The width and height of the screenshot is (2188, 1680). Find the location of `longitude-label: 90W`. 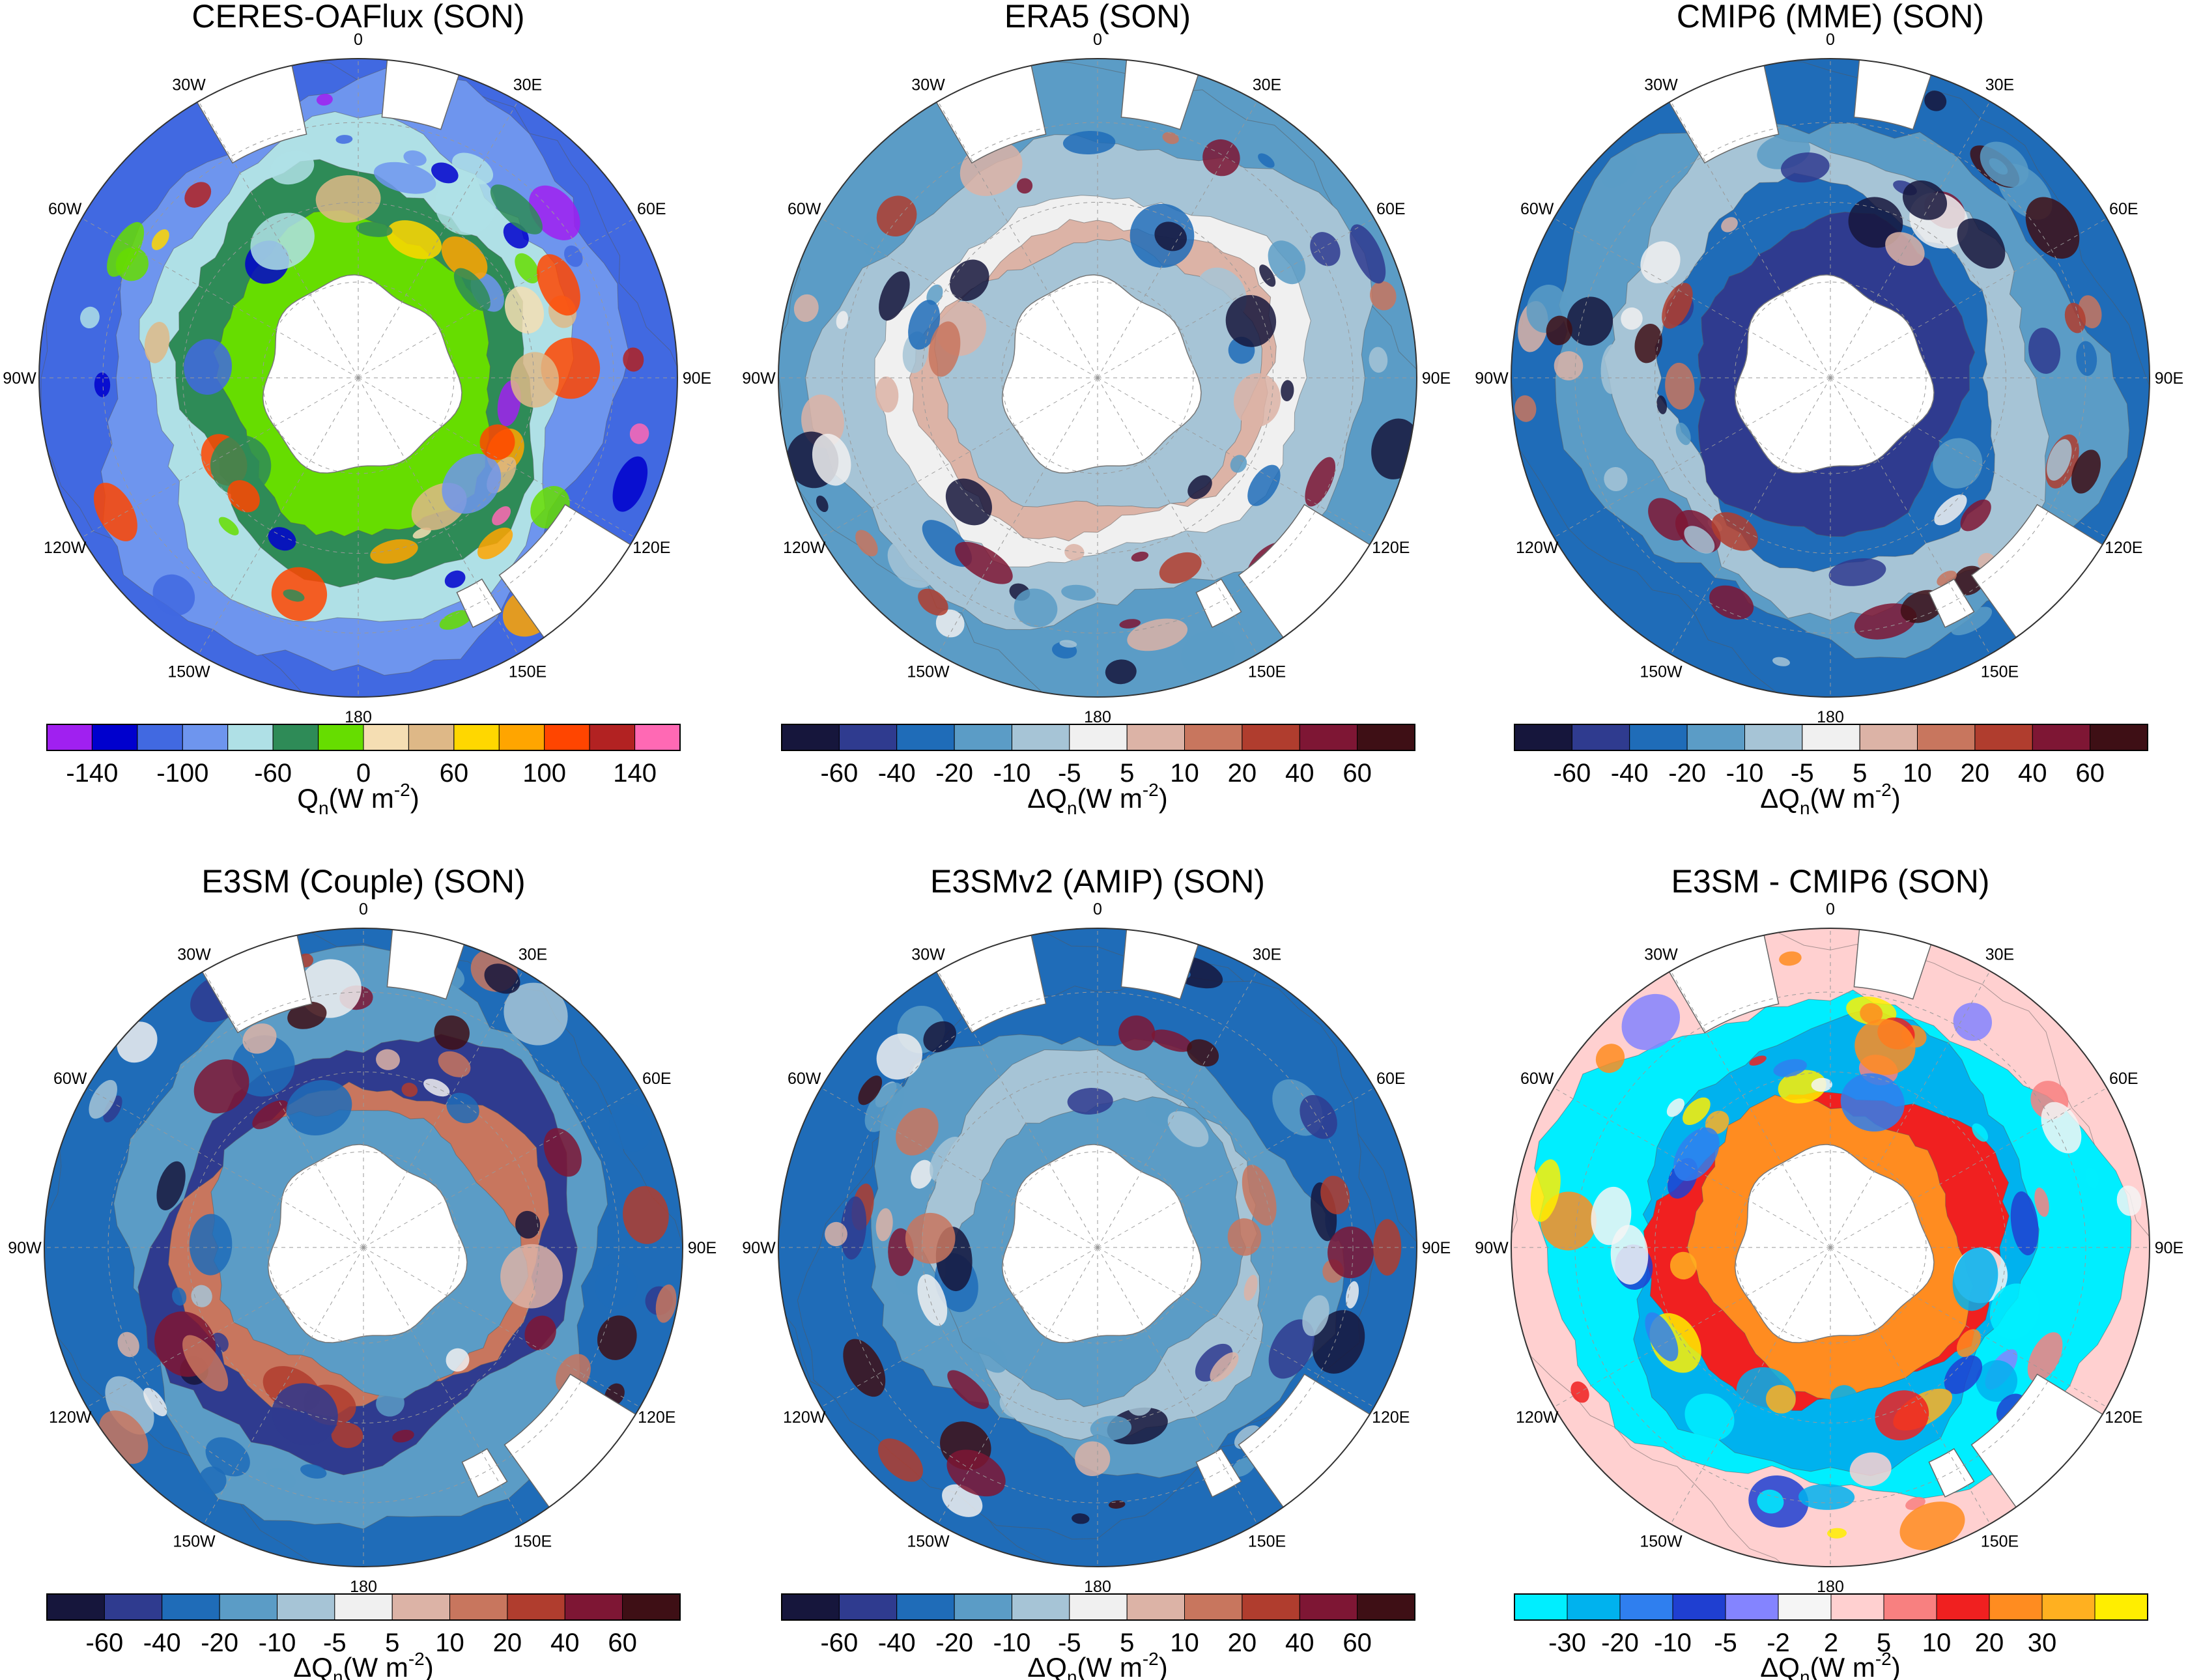

longitude-label: 90W is located at coordinates (1492, 378).